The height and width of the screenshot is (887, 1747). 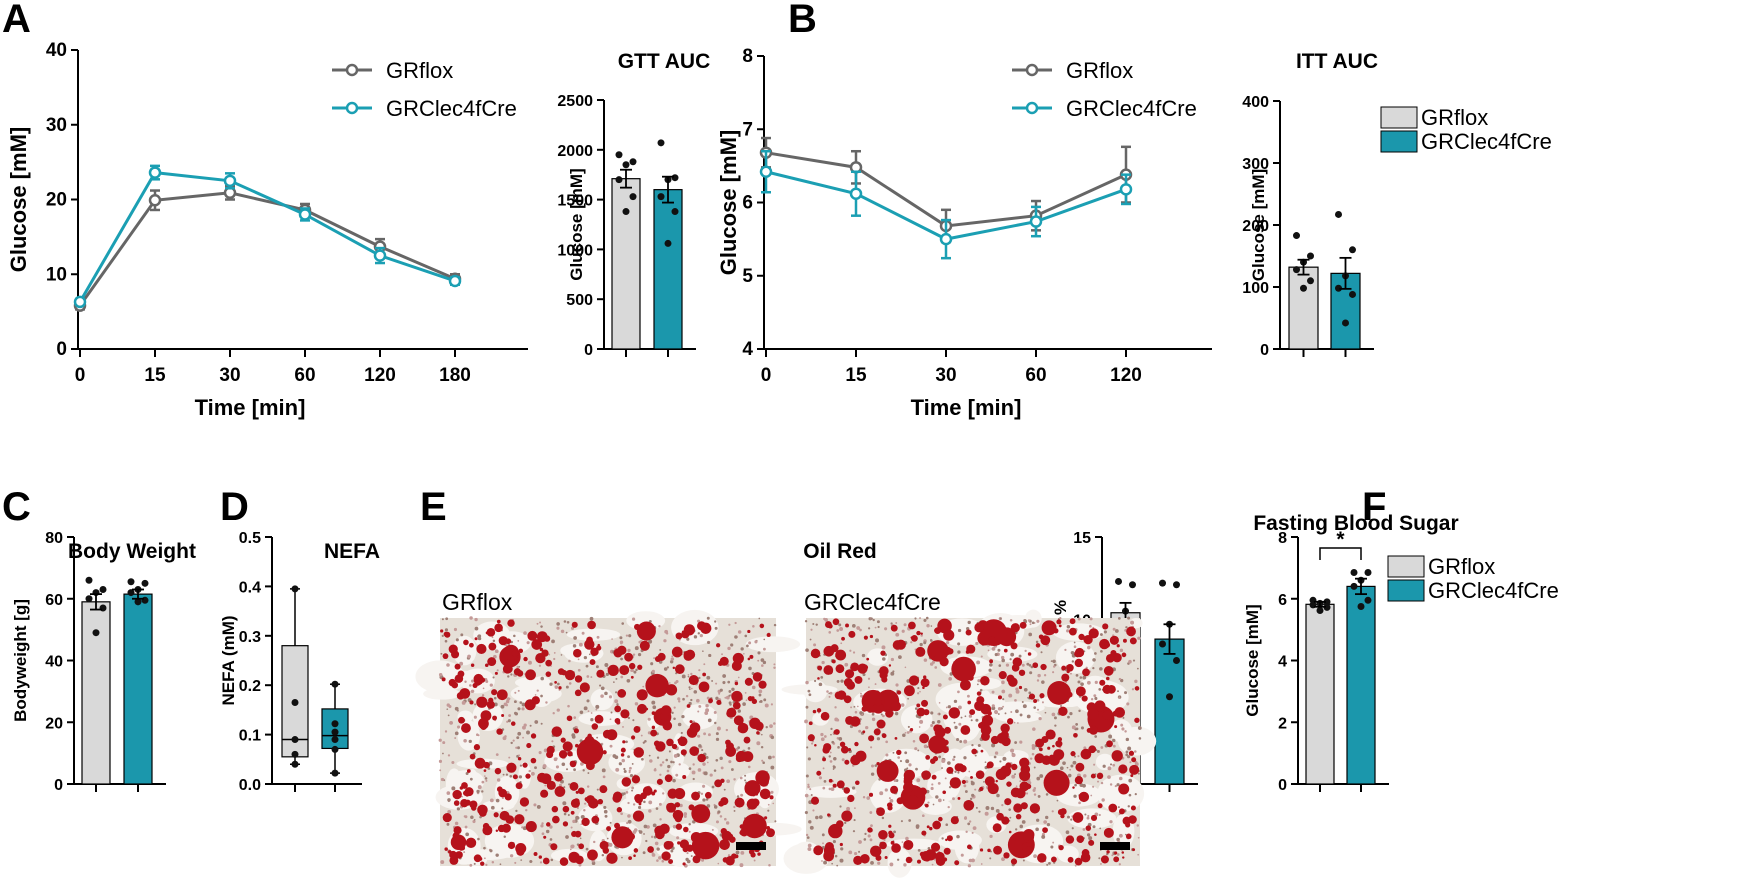 What do you see at coordinates (228, 660) in the screenshot?
I see `y-axis-label: NEFA (mM)` at bounding box center [228, 660].